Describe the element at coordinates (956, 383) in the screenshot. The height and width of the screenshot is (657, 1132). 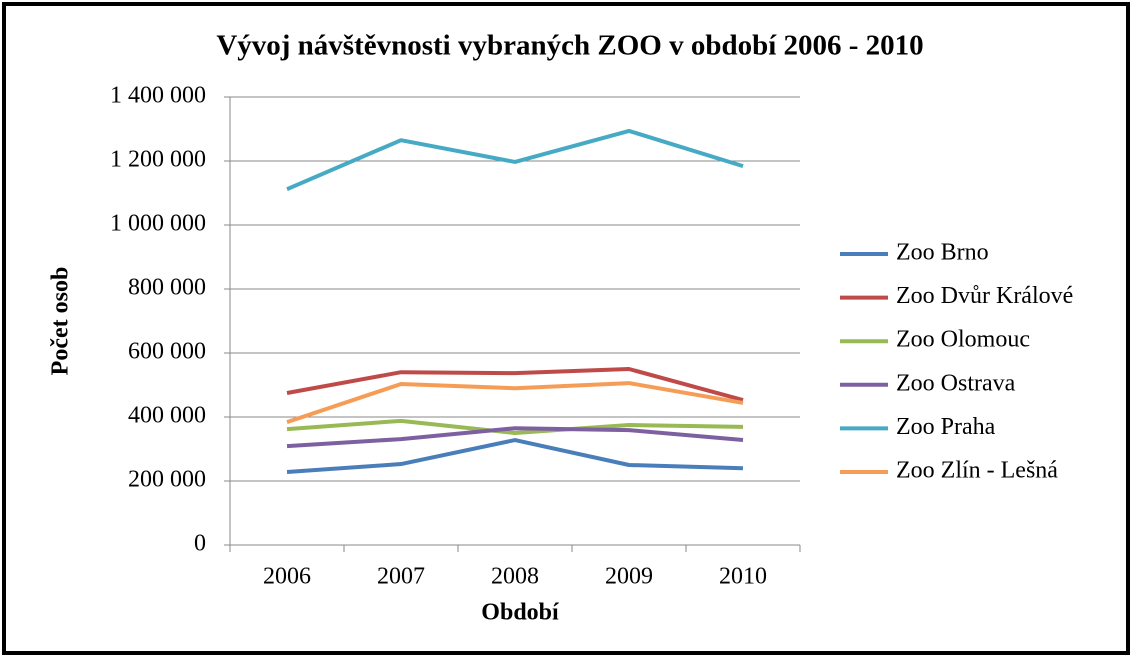
I see `legend-label: Zoo Ostrava` at that location.